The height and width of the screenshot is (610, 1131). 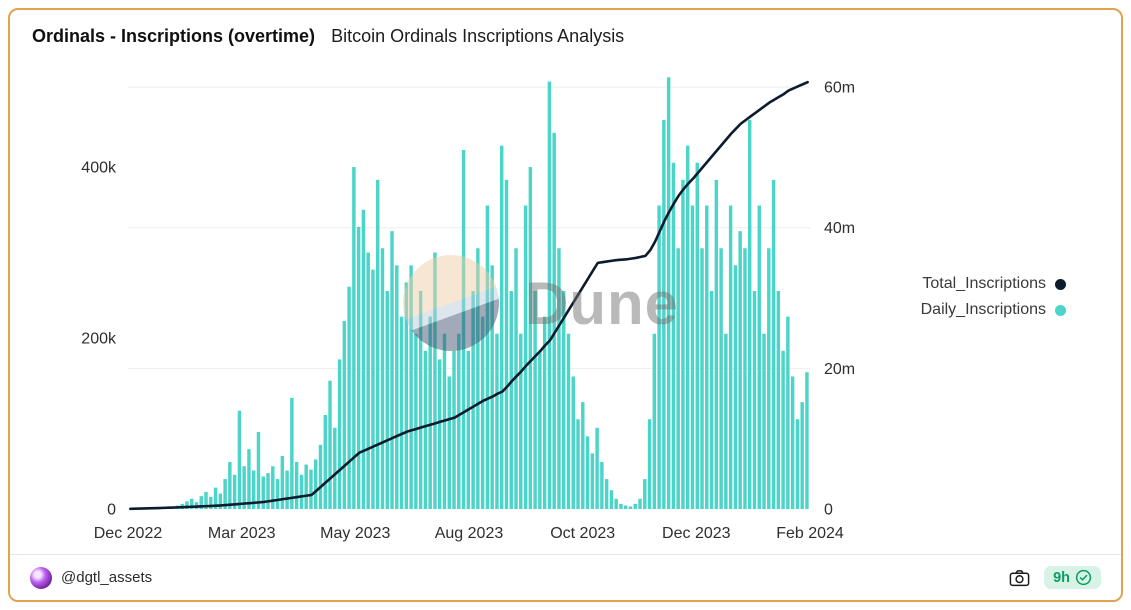 I want to click on svg-text: 400k, so click(x=99, y=168).